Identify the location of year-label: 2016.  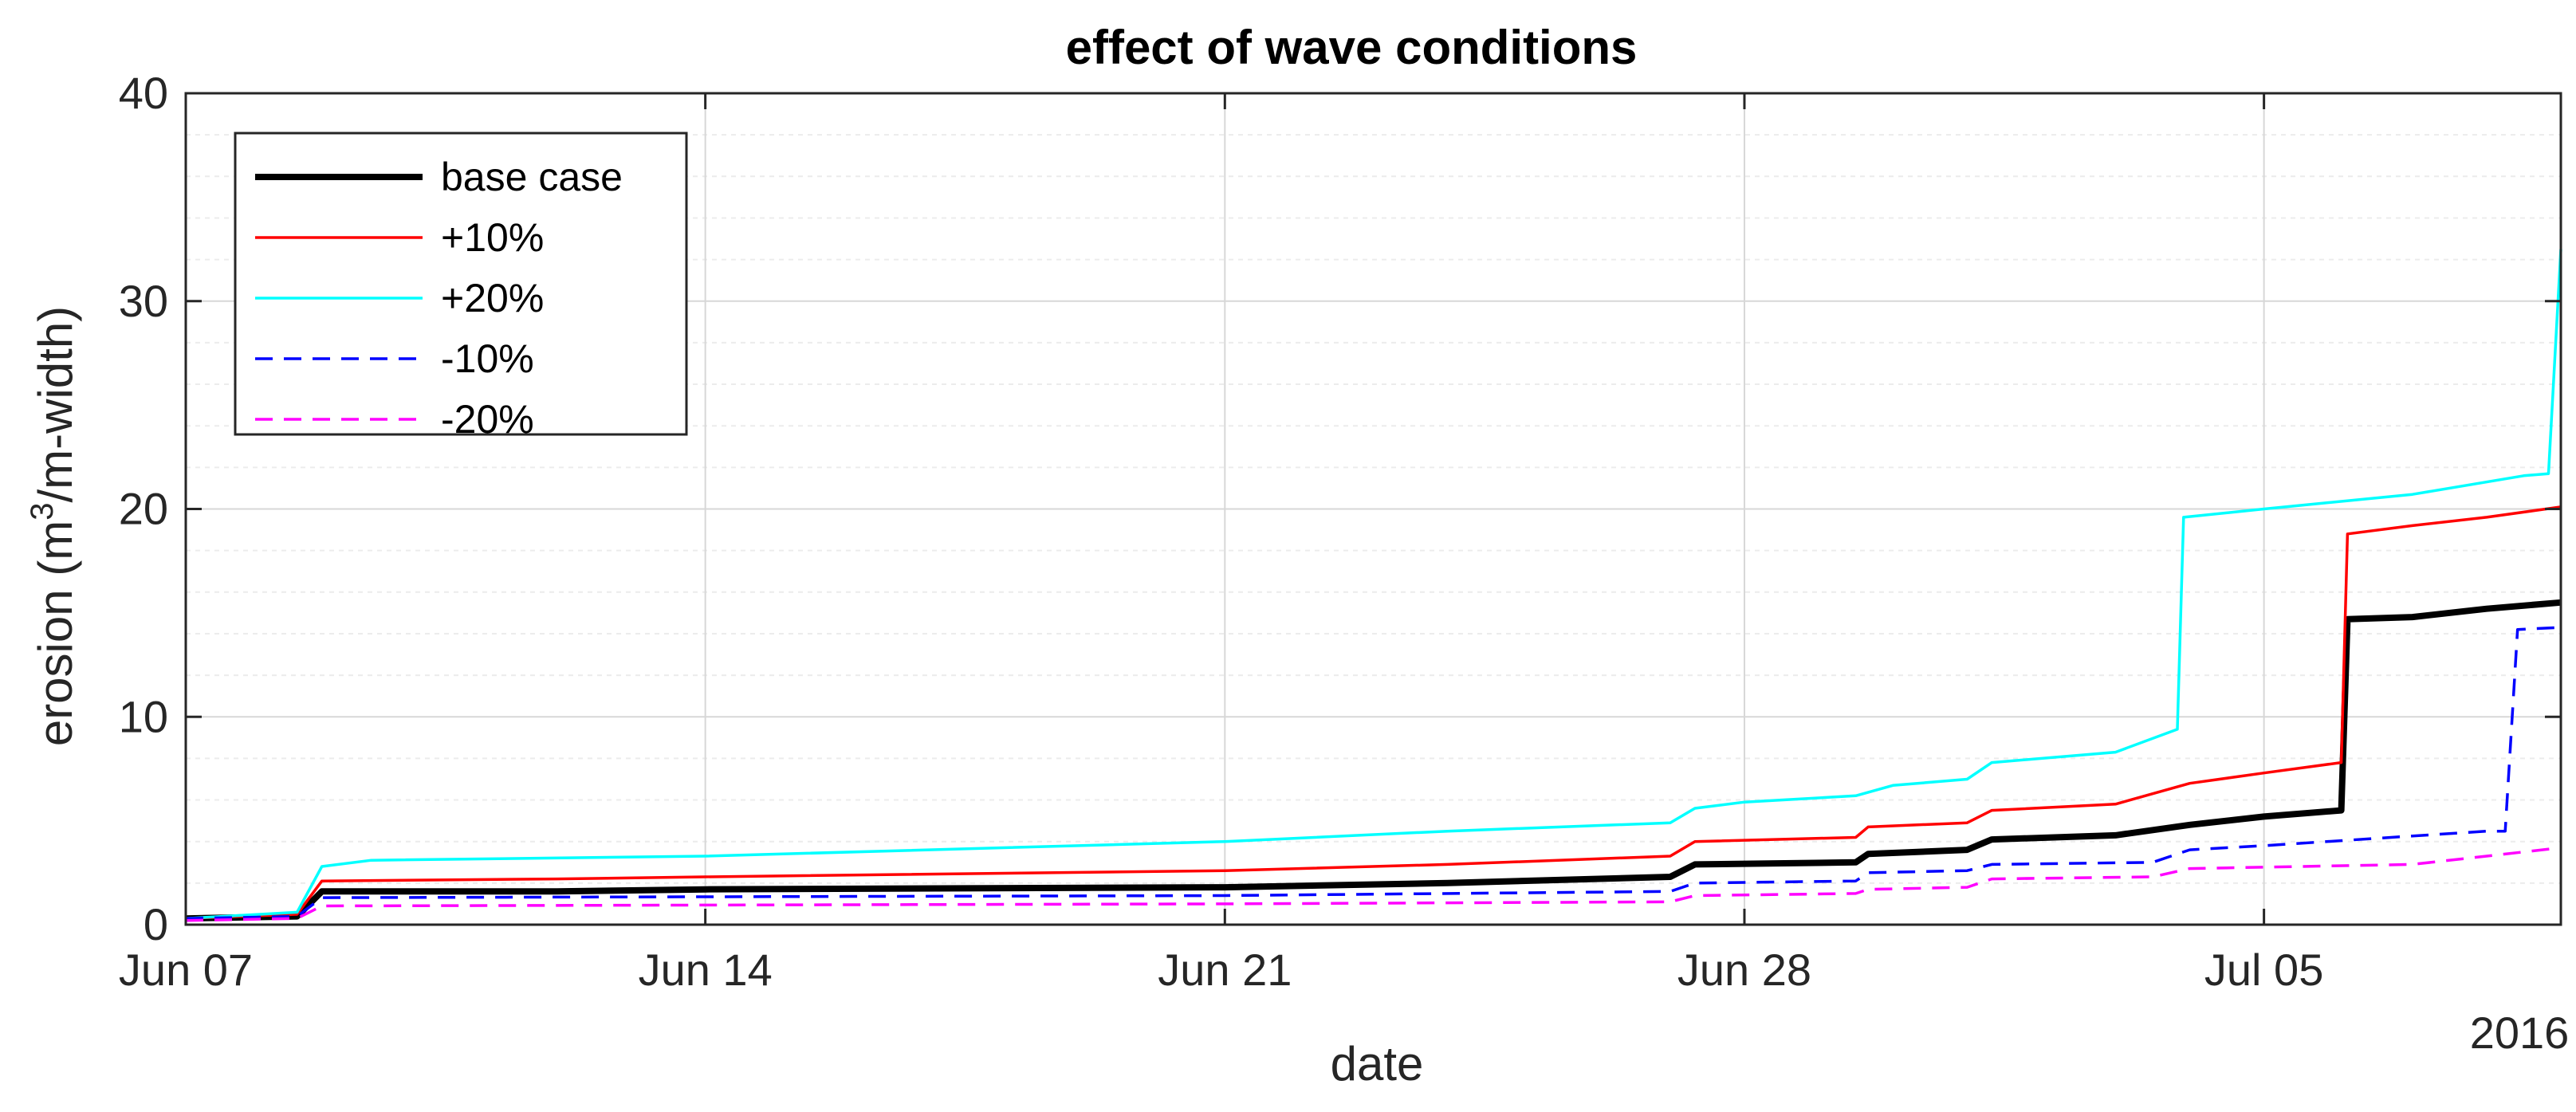
(2520, 1033).